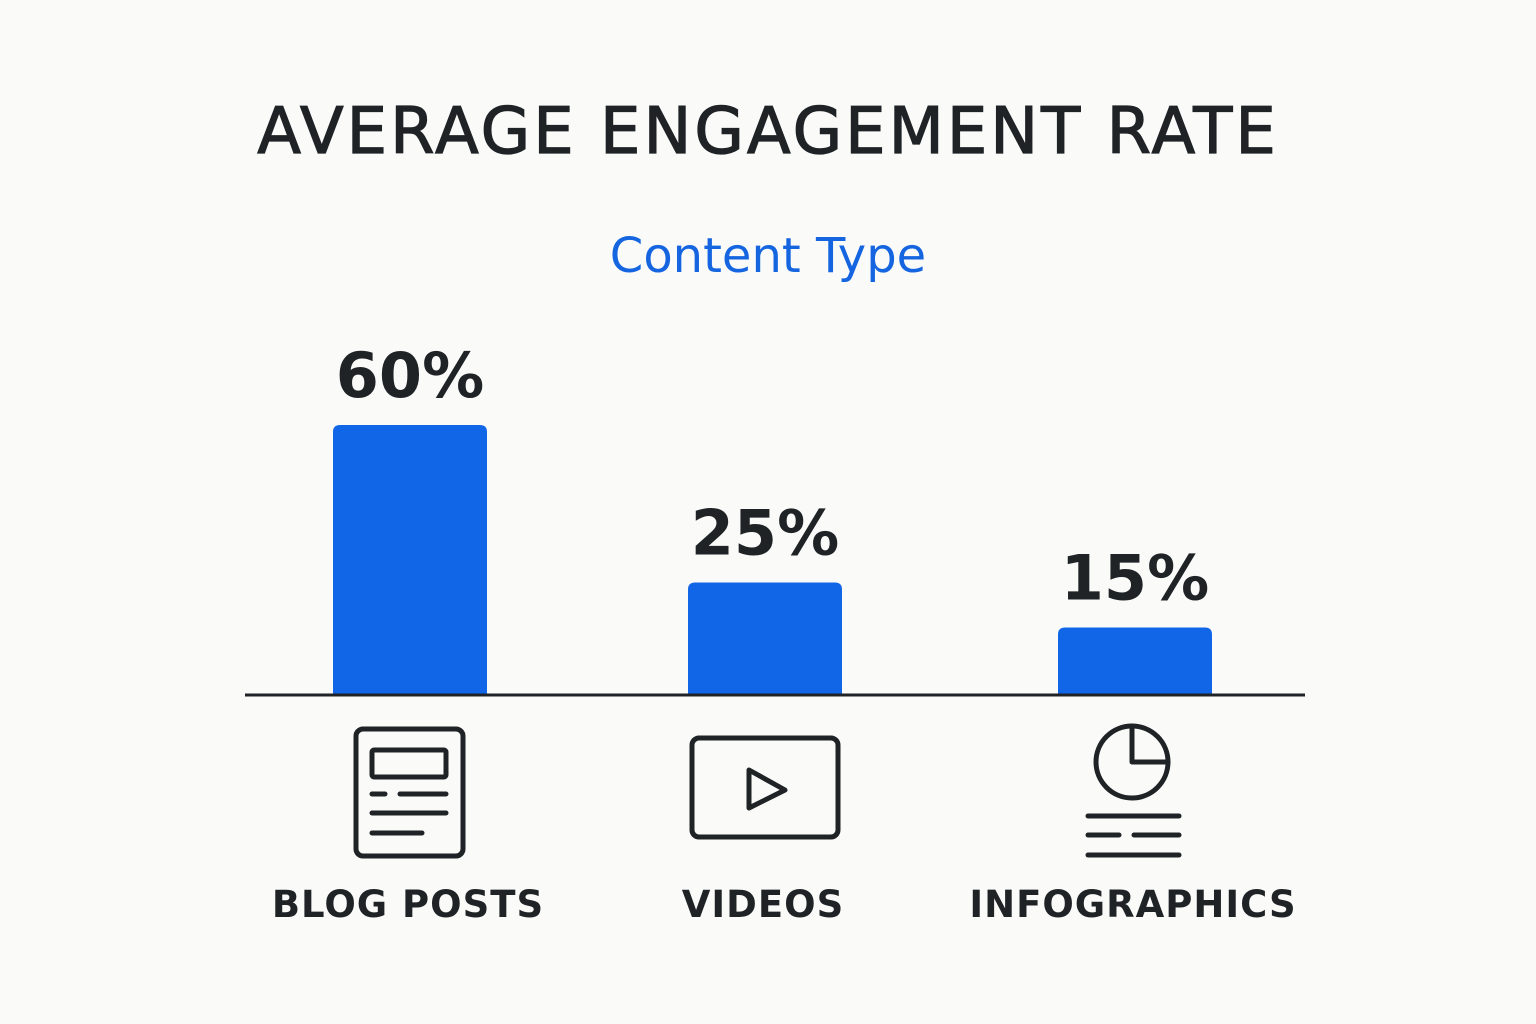 This screenshot has height=1024, width=1536. I want to click on pie-chart-icon, so click(1133, 790).